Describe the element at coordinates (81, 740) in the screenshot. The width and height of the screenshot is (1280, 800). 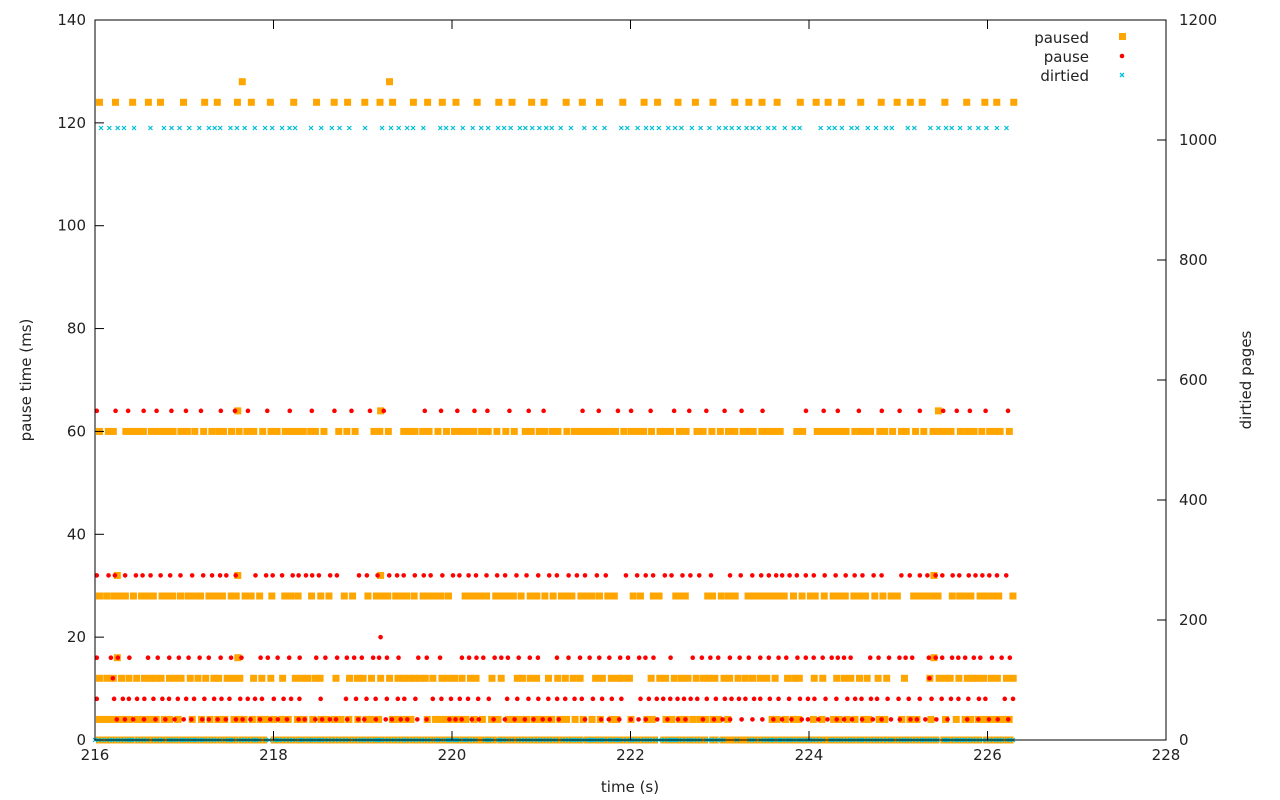
I see `y-tick-label: 0` at that location.